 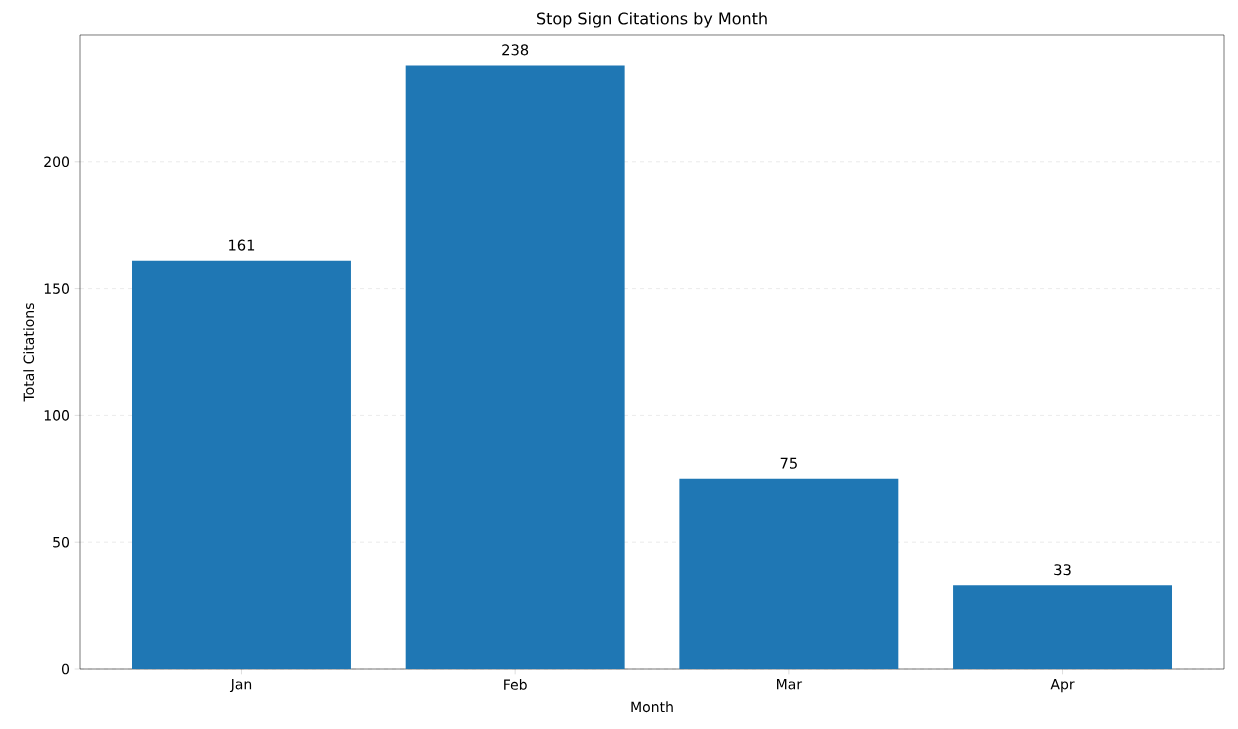 I want to click on data-label: 238, so click(x=515, y=50).